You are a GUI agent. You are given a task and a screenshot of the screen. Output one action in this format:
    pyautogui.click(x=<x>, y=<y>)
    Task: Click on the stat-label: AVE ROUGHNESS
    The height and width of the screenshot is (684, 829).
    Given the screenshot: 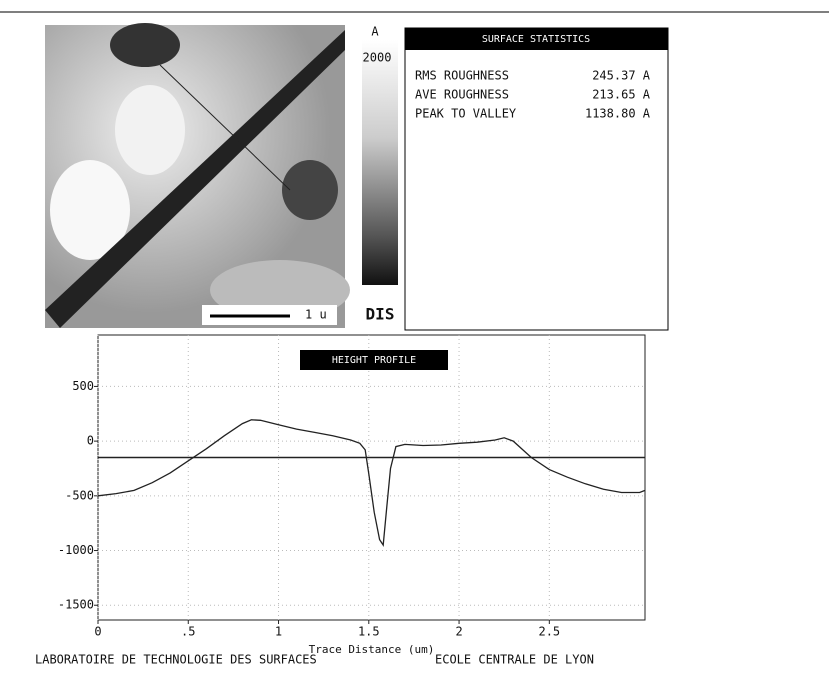 What is the action you would take?
    pyautogui.click(x=462, y=95)
    